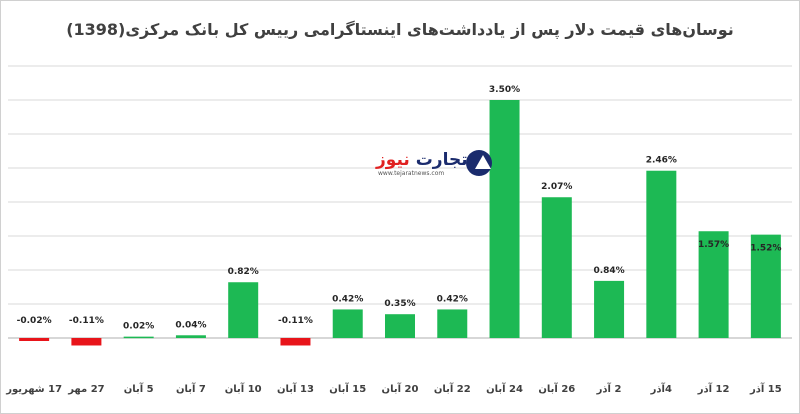 This screenshot has height=414, width=800. What do you see at coordinates (479, 163) in the screenshot?
I see `logo-icon` at bounding box center [479, 163].